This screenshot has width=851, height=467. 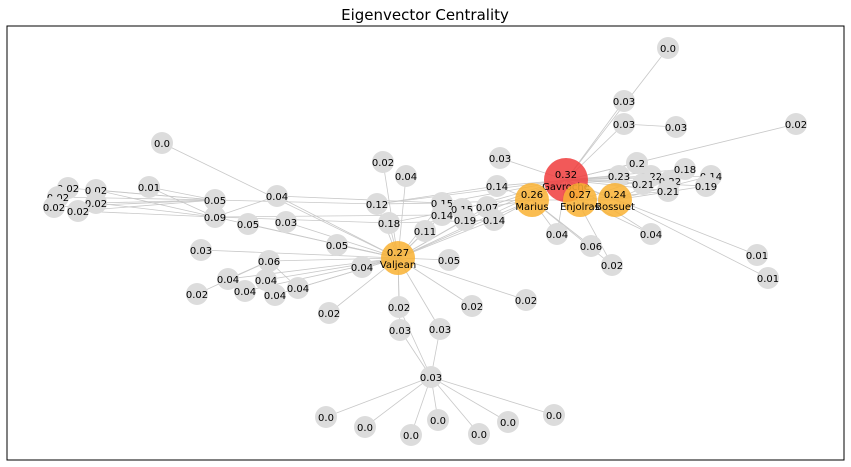 I want to click on node-n_002tr: 0.02, so click(x=796, y=124).